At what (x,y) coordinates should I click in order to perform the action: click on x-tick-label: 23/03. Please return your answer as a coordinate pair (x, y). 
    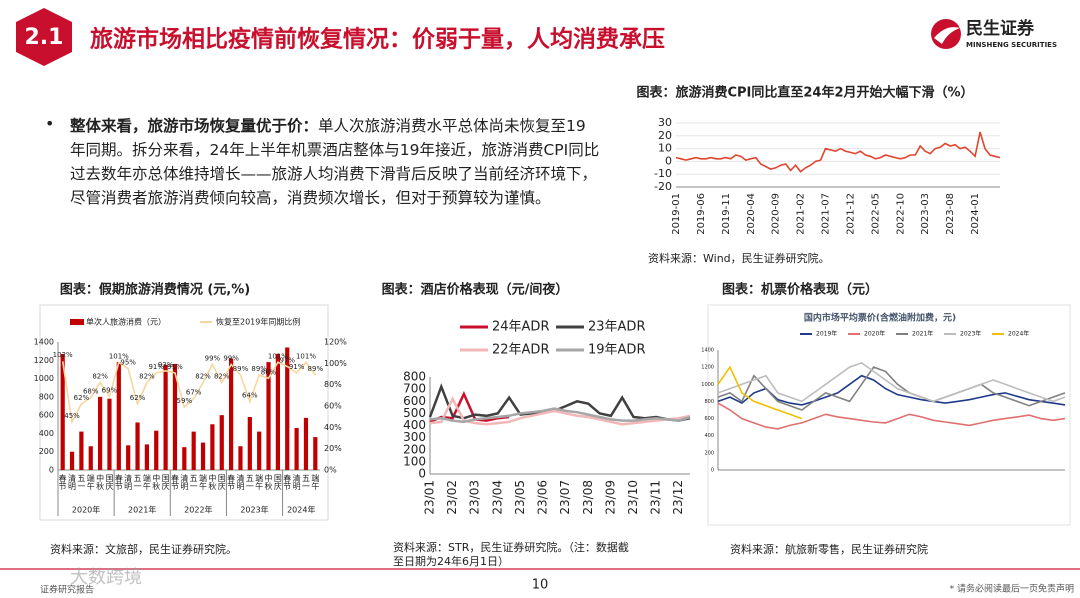
    Looking at the image, I should click on (475, 497).